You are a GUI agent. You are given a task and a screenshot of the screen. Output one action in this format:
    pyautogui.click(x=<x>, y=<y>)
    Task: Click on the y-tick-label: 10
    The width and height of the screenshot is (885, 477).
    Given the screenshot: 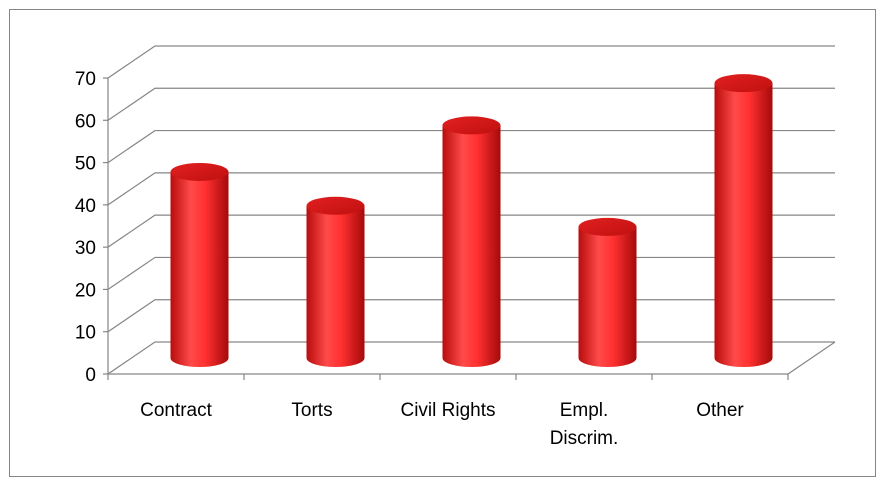 What is the action you would take?
    pyautogui.click(x=85, y=333)
    